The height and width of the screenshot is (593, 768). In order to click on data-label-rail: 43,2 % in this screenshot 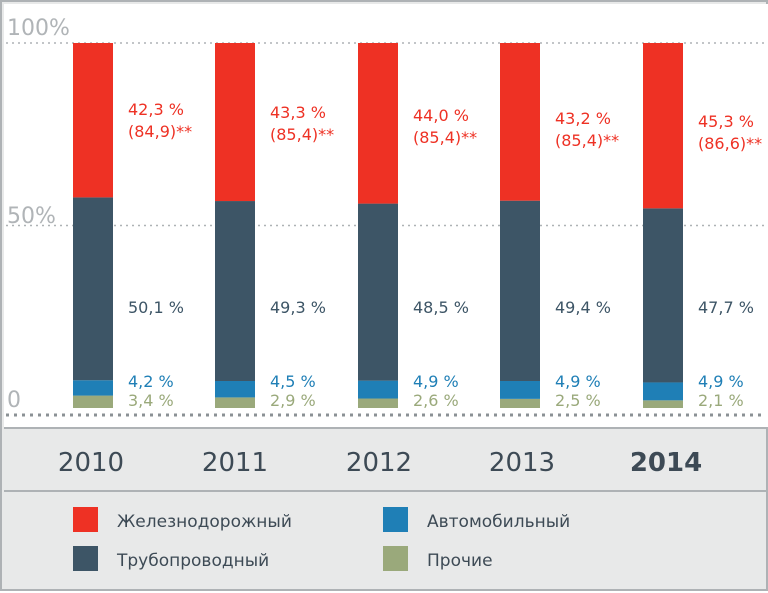, I will do `click(583, 118)`.